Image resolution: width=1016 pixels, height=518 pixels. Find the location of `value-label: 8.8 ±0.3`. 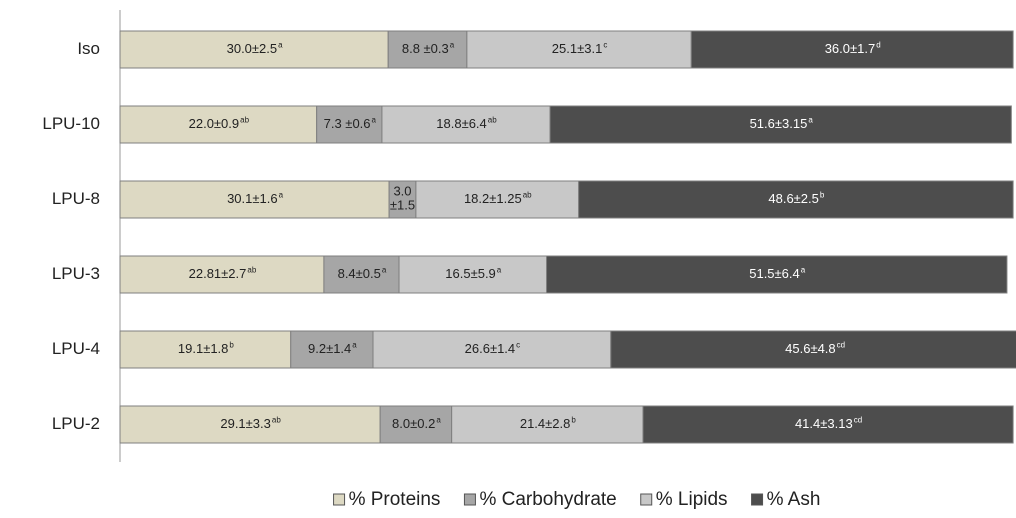

value-label: 8.8 ±0.3 is located at coordinates (425, 48).